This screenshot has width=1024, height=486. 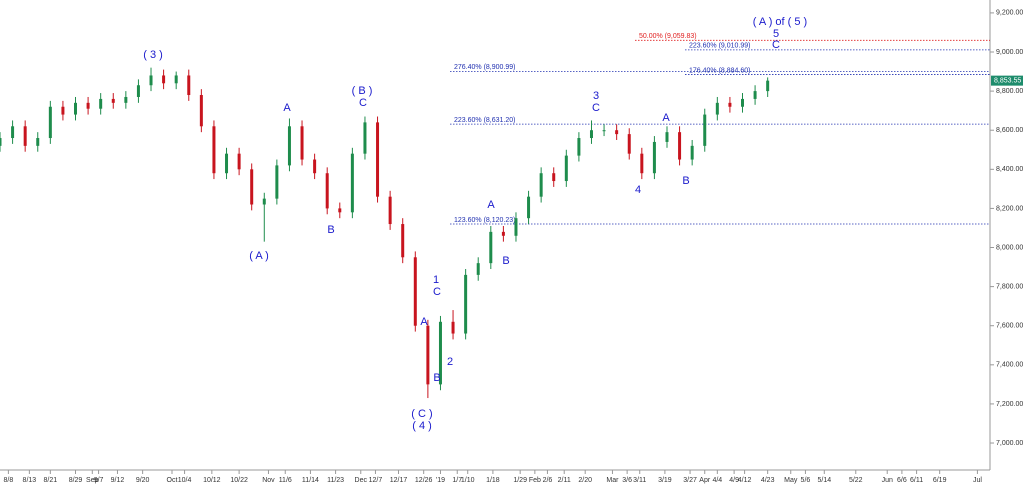 I want to click on x-tick-label: 2/6, so click(x=548, y=480).